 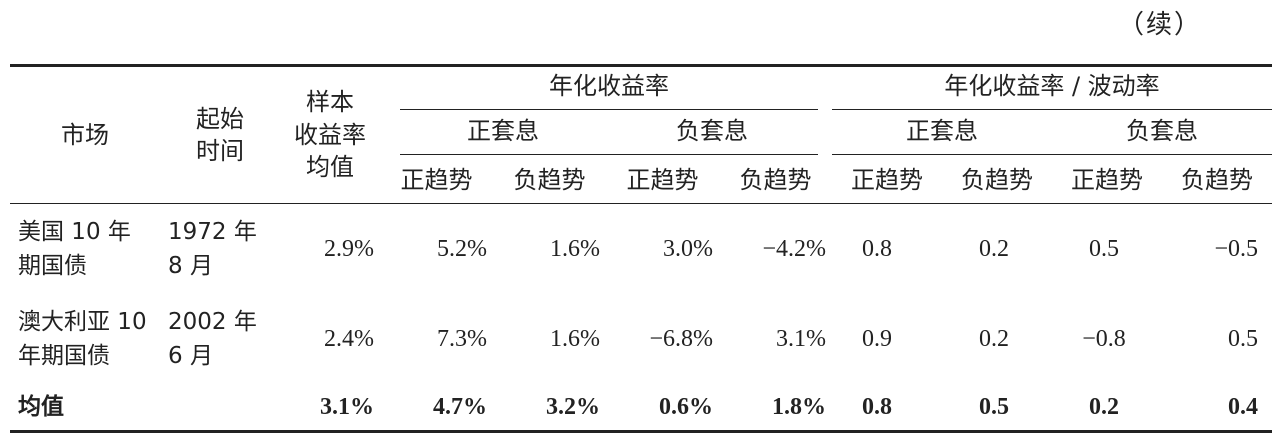 I want to click on cell-value: 2.9%, so click(x=349, y=248).